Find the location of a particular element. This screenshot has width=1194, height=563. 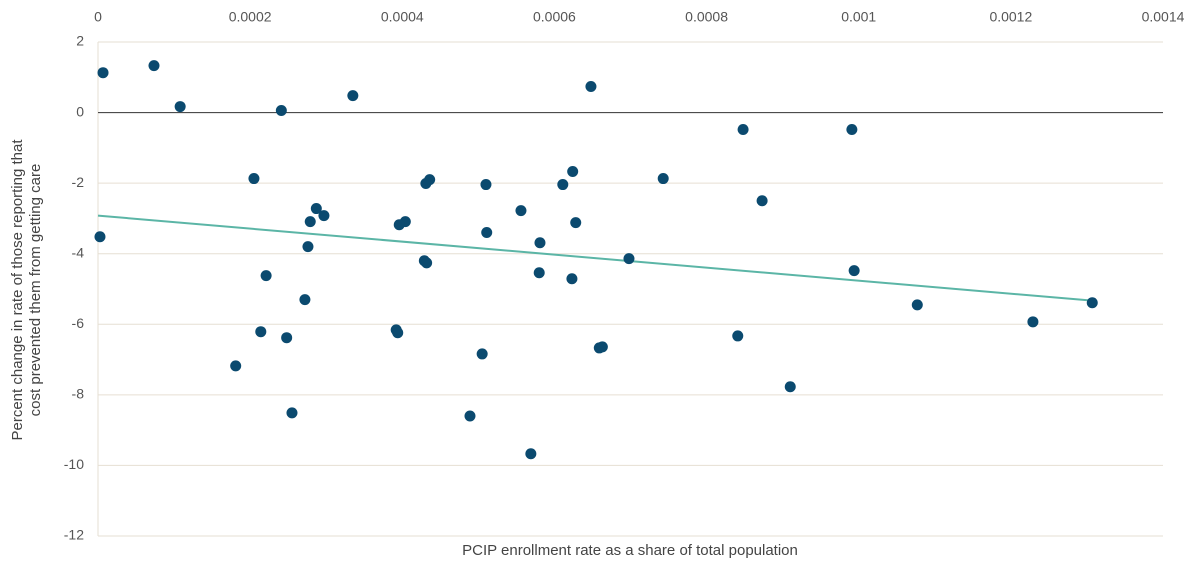

y-tick-label: -2 is located at coordinates (78, 182).